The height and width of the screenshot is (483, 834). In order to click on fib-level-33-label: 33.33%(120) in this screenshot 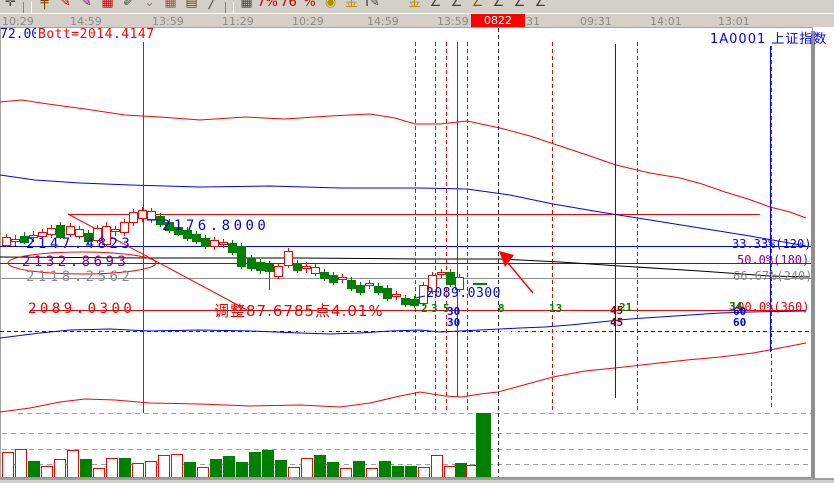, I will do `click(772, 244)`.